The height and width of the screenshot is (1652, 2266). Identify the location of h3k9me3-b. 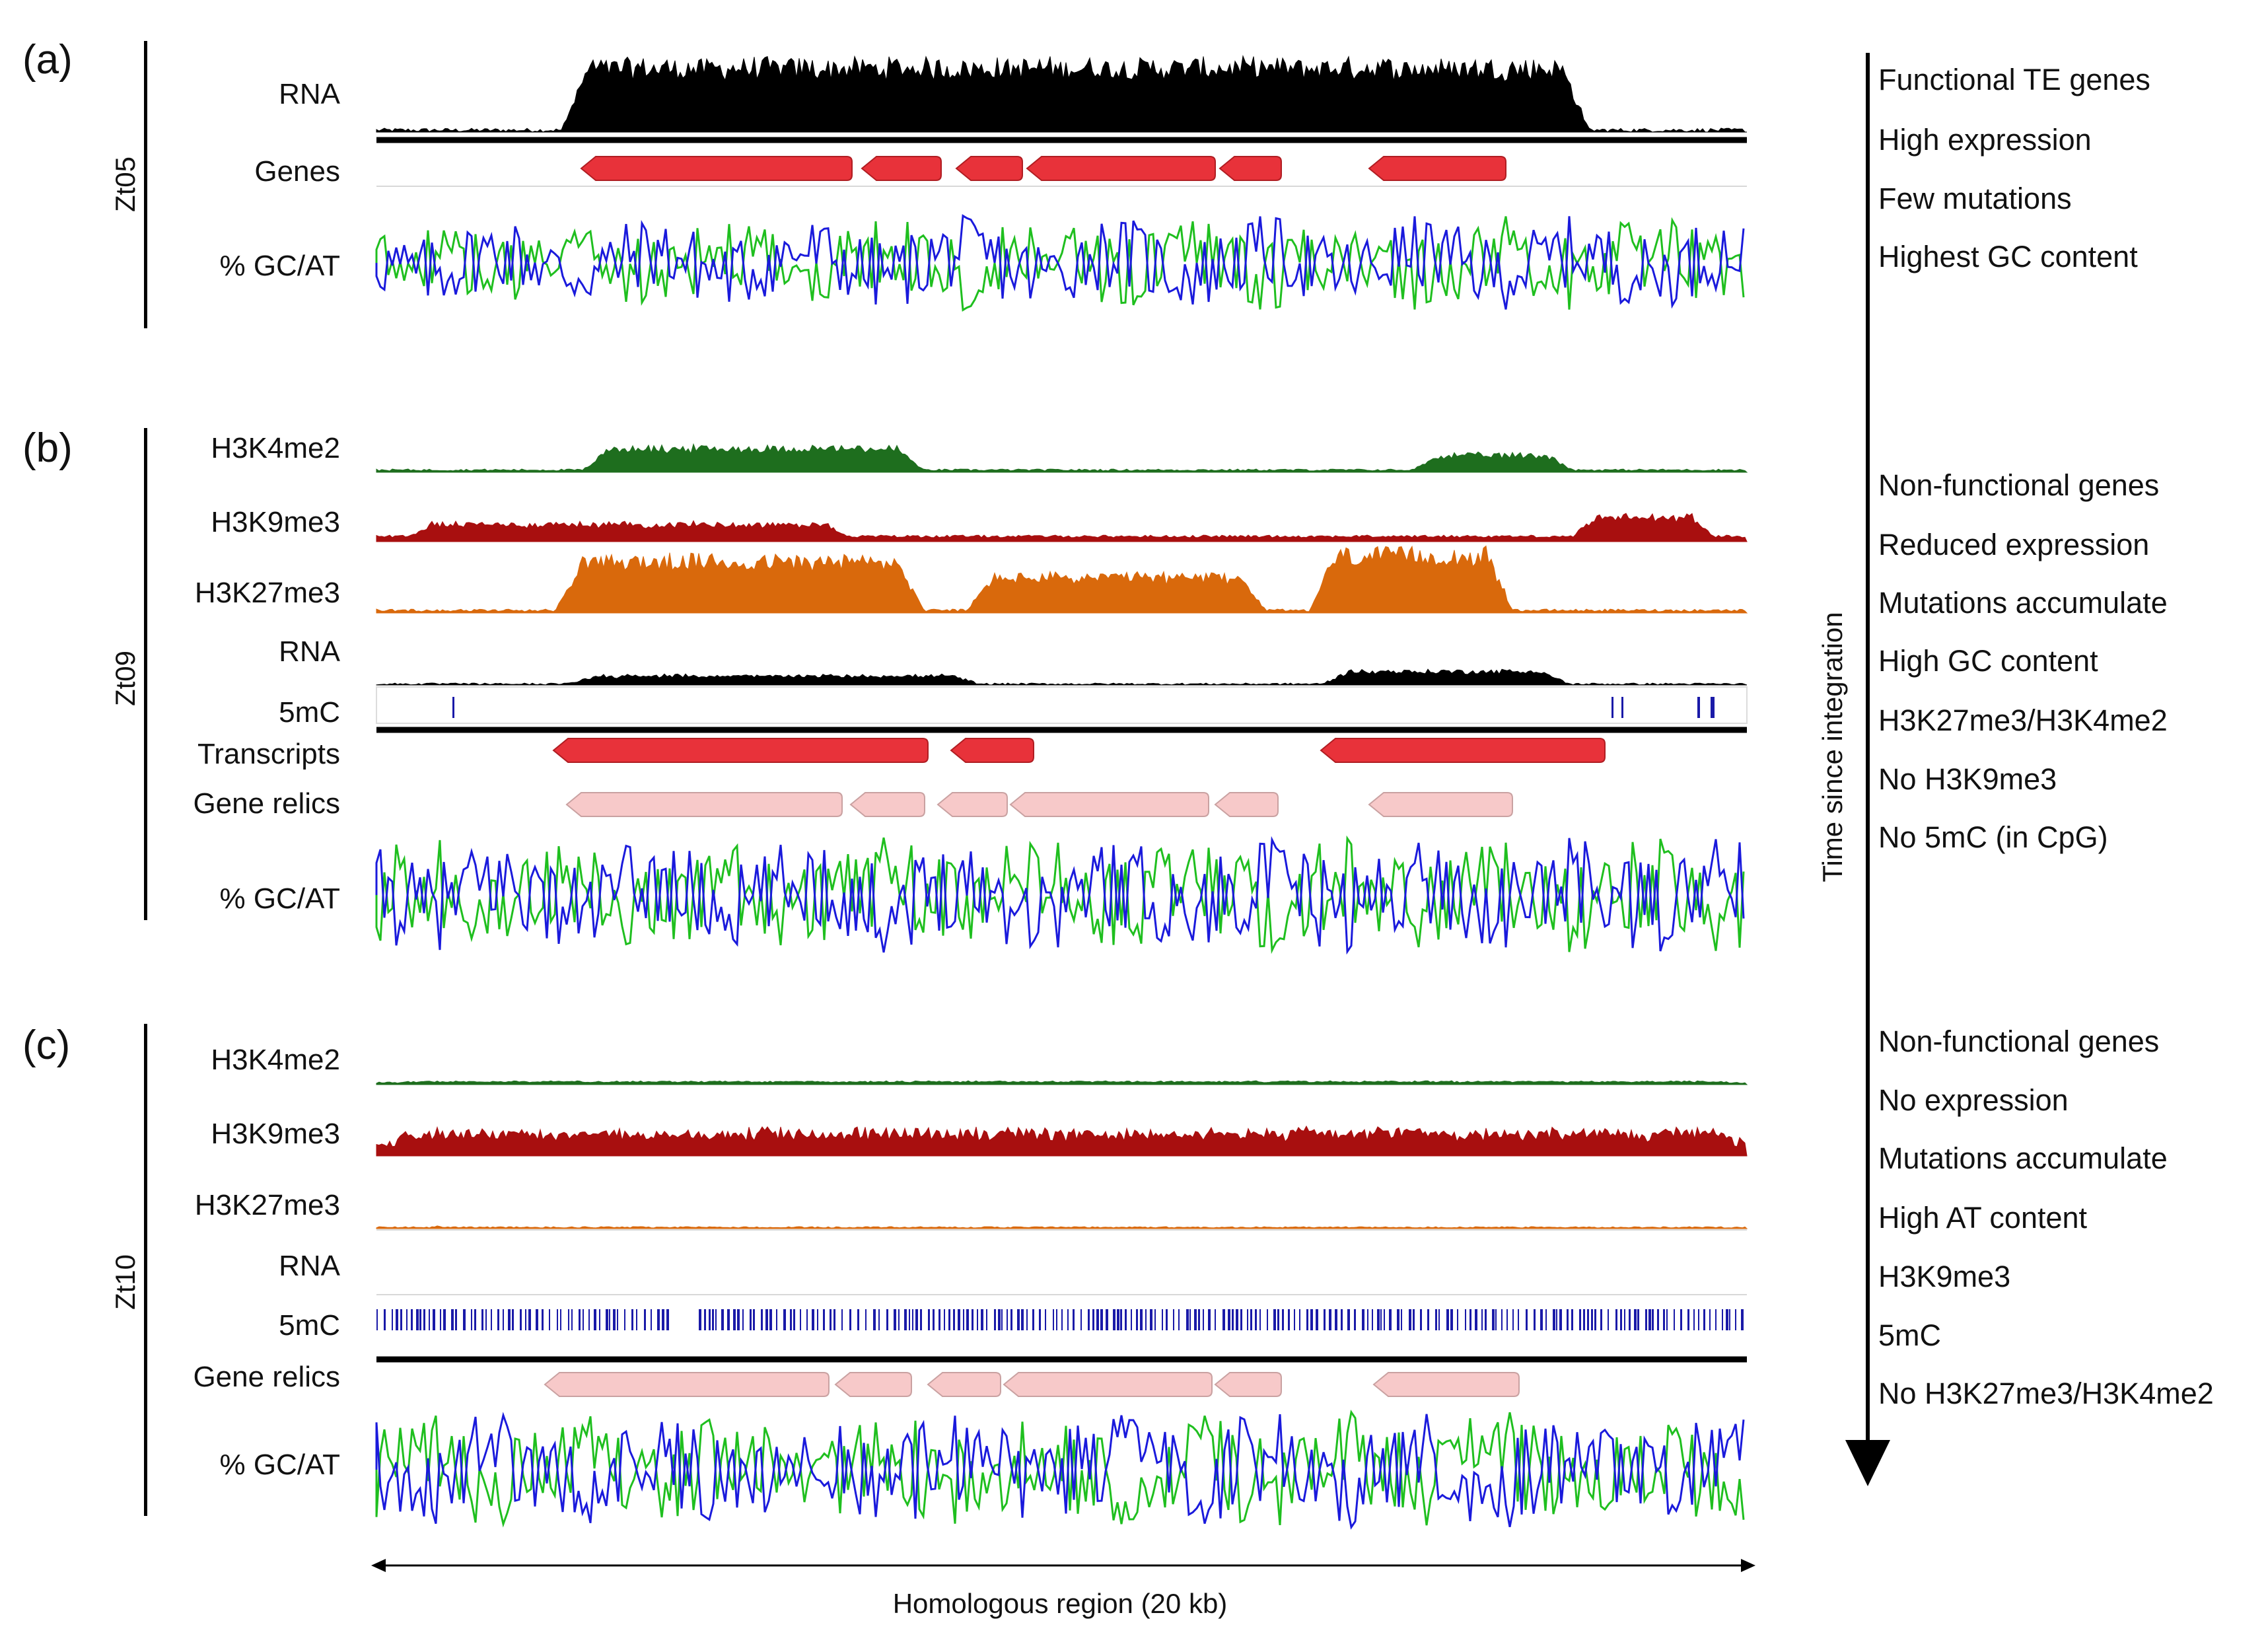
(1062, 527).